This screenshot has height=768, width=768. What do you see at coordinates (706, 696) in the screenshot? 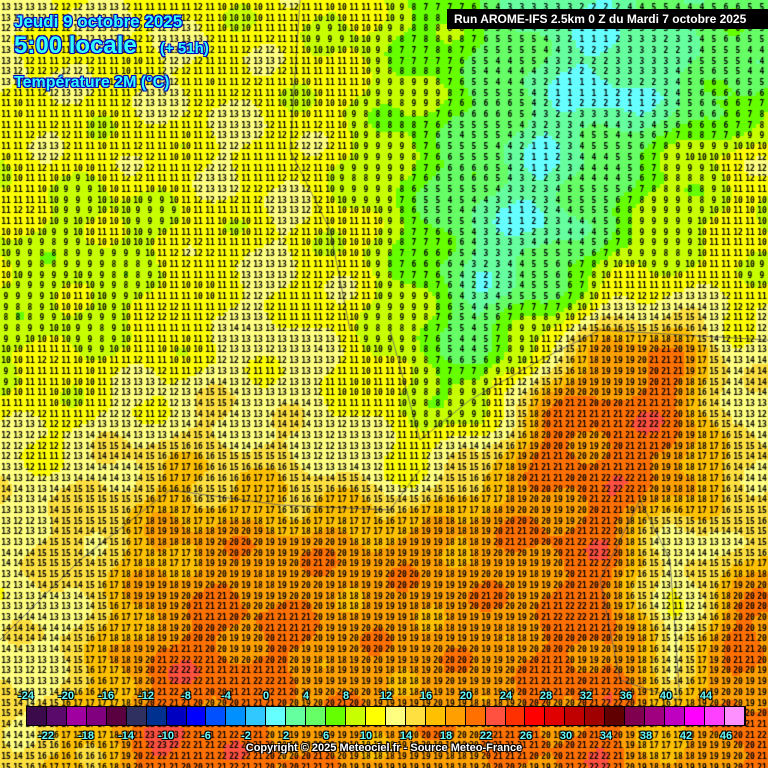
I see `legend-label-top: 44` at bounding box center [706, 696].